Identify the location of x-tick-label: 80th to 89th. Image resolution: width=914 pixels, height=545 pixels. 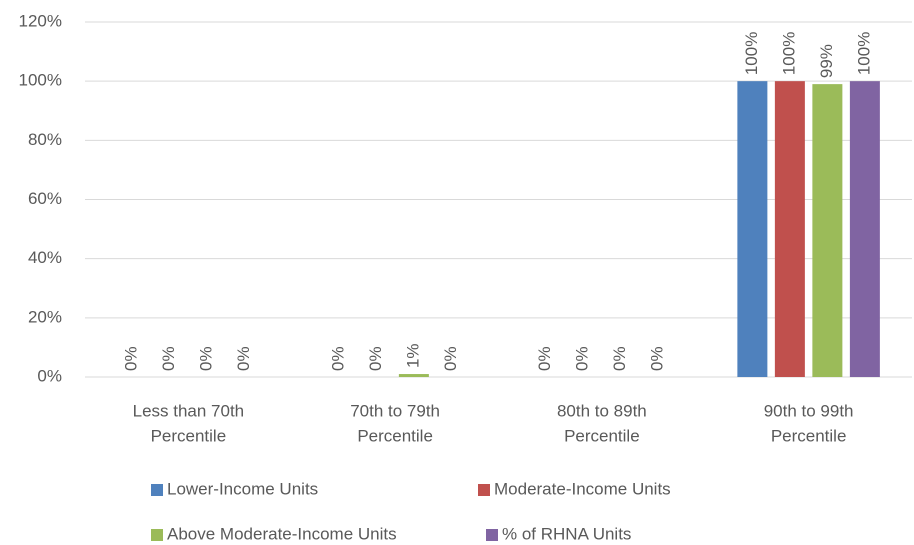
(602, 410).